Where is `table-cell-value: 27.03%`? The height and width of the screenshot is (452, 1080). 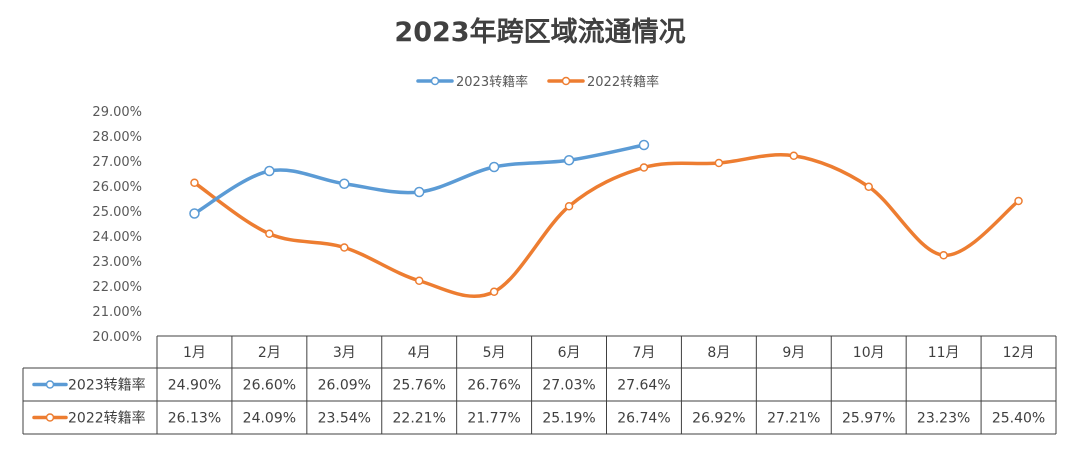 table-cell-value: 27.03% is located at coordinates (568, 386).